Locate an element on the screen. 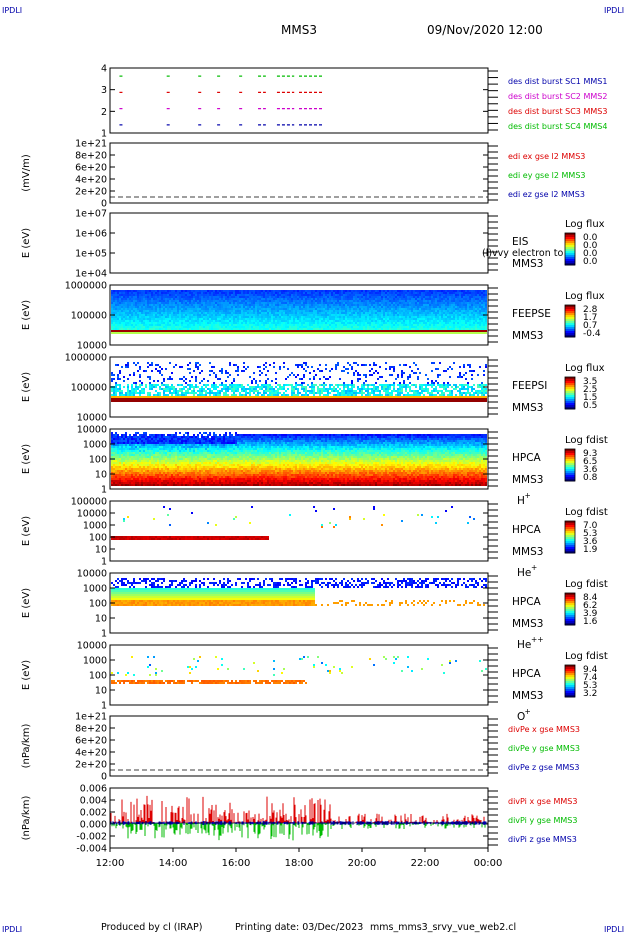 The image size is (630, 934). instrument-label: FEEPSE is located at coordinates (531, 314).